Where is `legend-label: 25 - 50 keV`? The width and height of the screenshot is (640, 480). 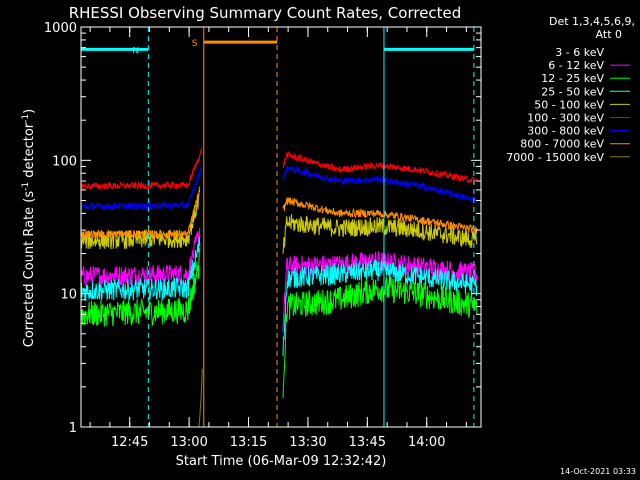 legend-label: 25 - 50 keV is located at coordinates (572, 91).